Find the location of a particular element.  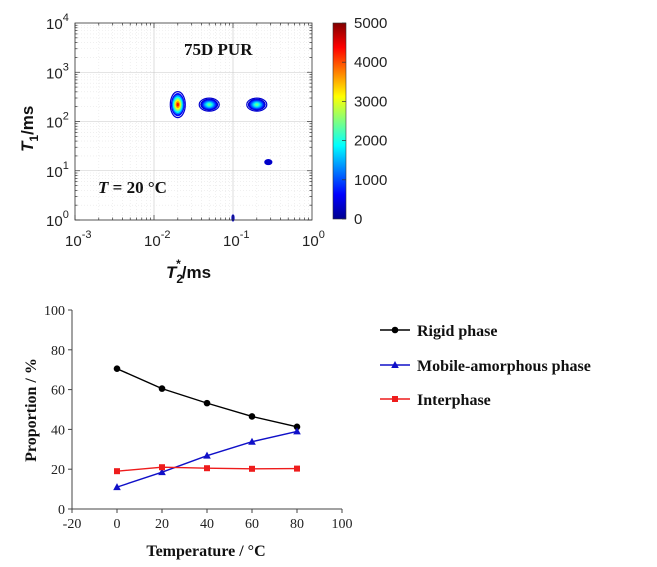

x-tick-label: 80 is located at coordinates (297, 524).